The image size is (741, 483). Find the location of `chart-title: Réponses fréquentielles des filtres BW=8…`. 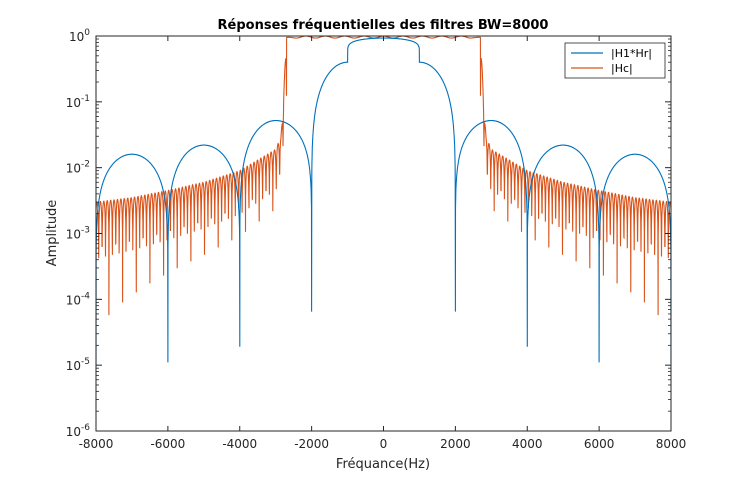

chart-title: Réponses fréquentielles des filtres BW=8… is located at coordinates (383, 25).